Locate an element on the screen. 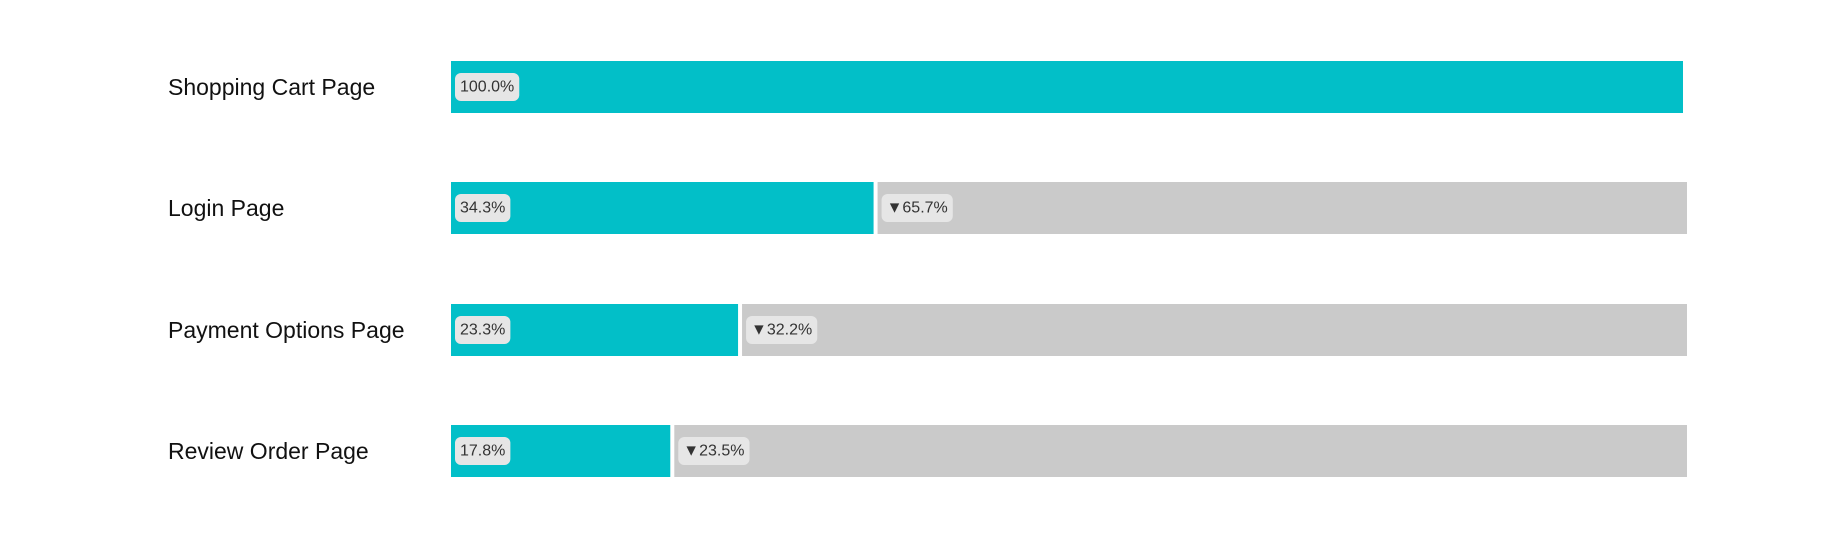 The image size is (1848, 538). value-label-3-bg is located at coordinates (483, 451).